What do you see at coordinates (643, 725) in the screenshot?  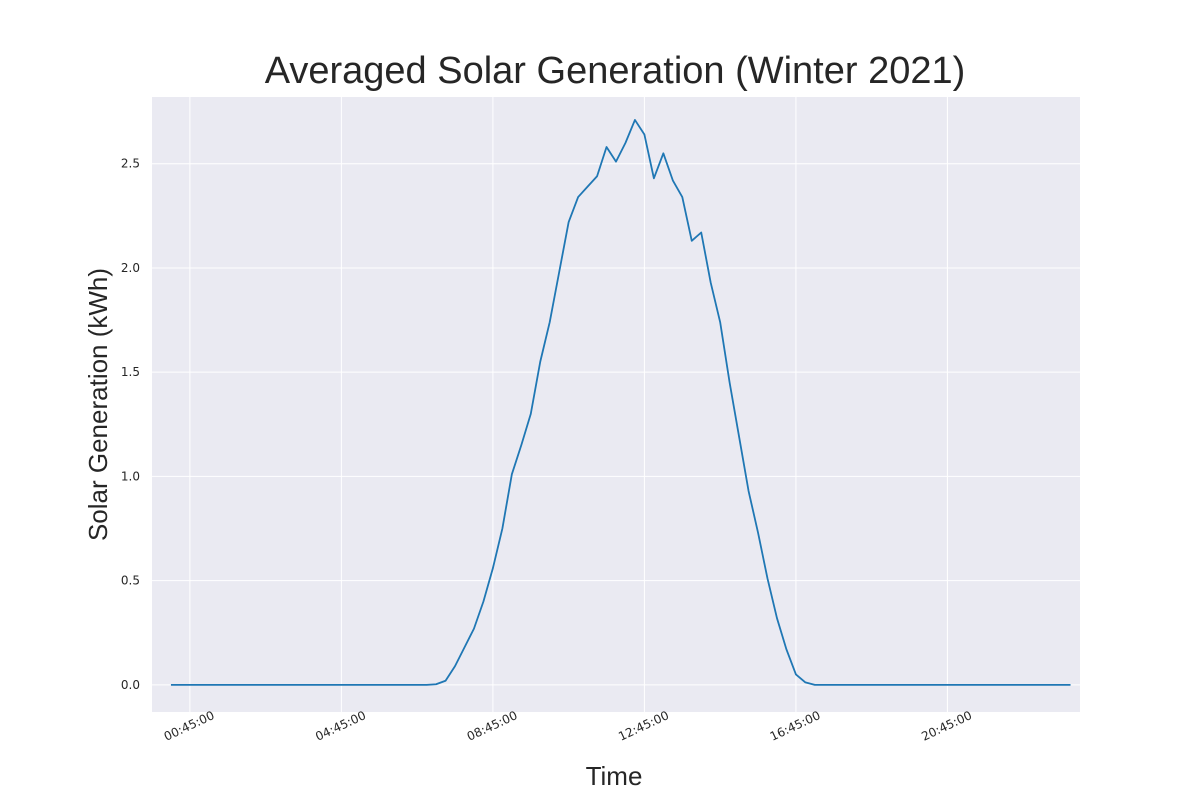 I see `x-tick-label: 12:45:00` at bounding box center [643, 725].